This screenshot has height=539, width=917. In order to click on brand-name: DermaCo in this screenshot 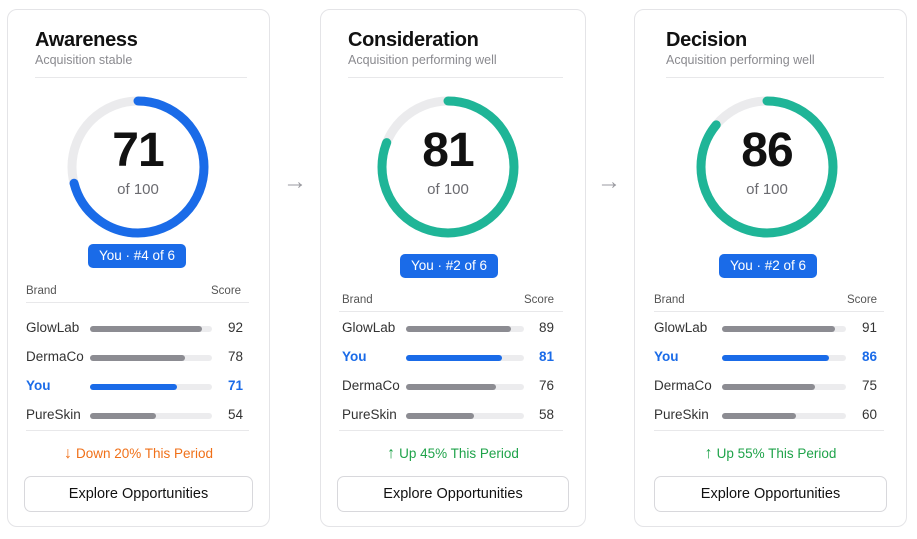, I will do `click(371, 385)`.